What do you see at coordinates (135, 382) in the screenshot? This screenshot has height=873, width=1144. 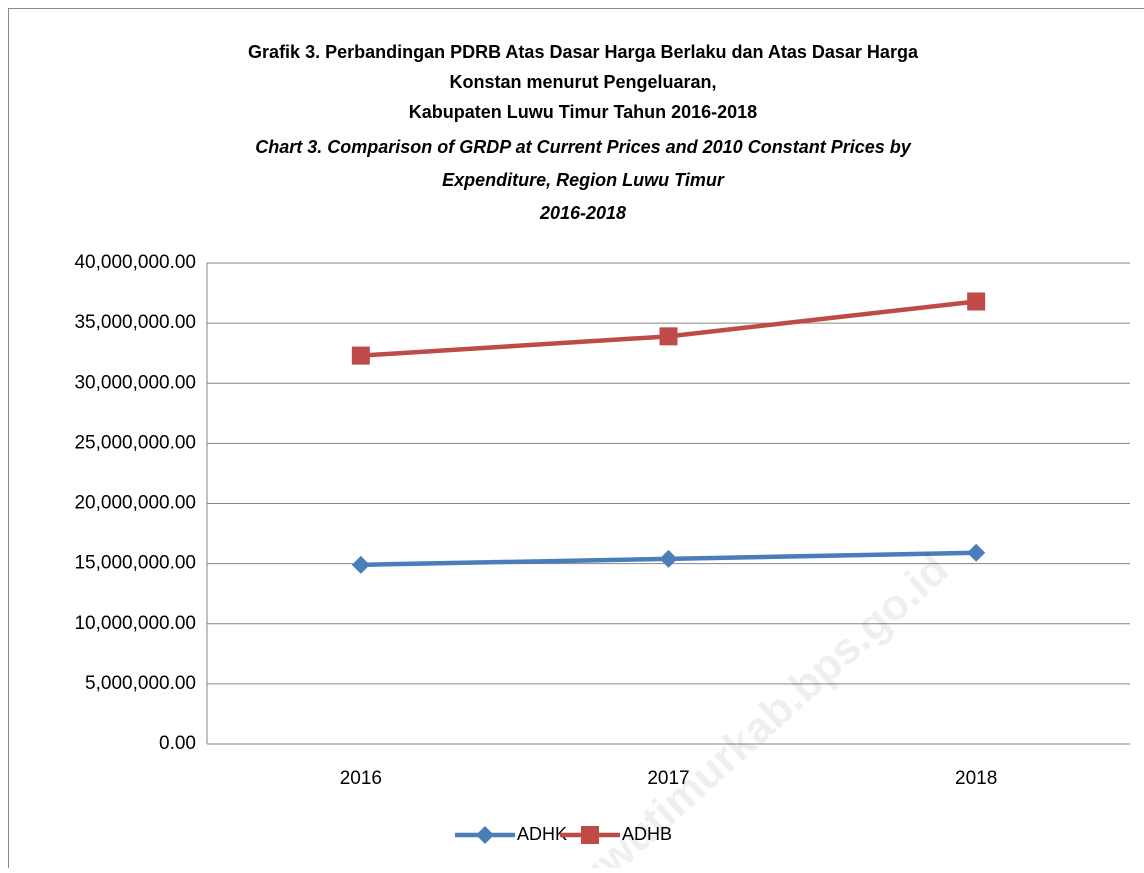 I see `y-tick-label: 30,000,000.00` at bounding box center [135, 382].